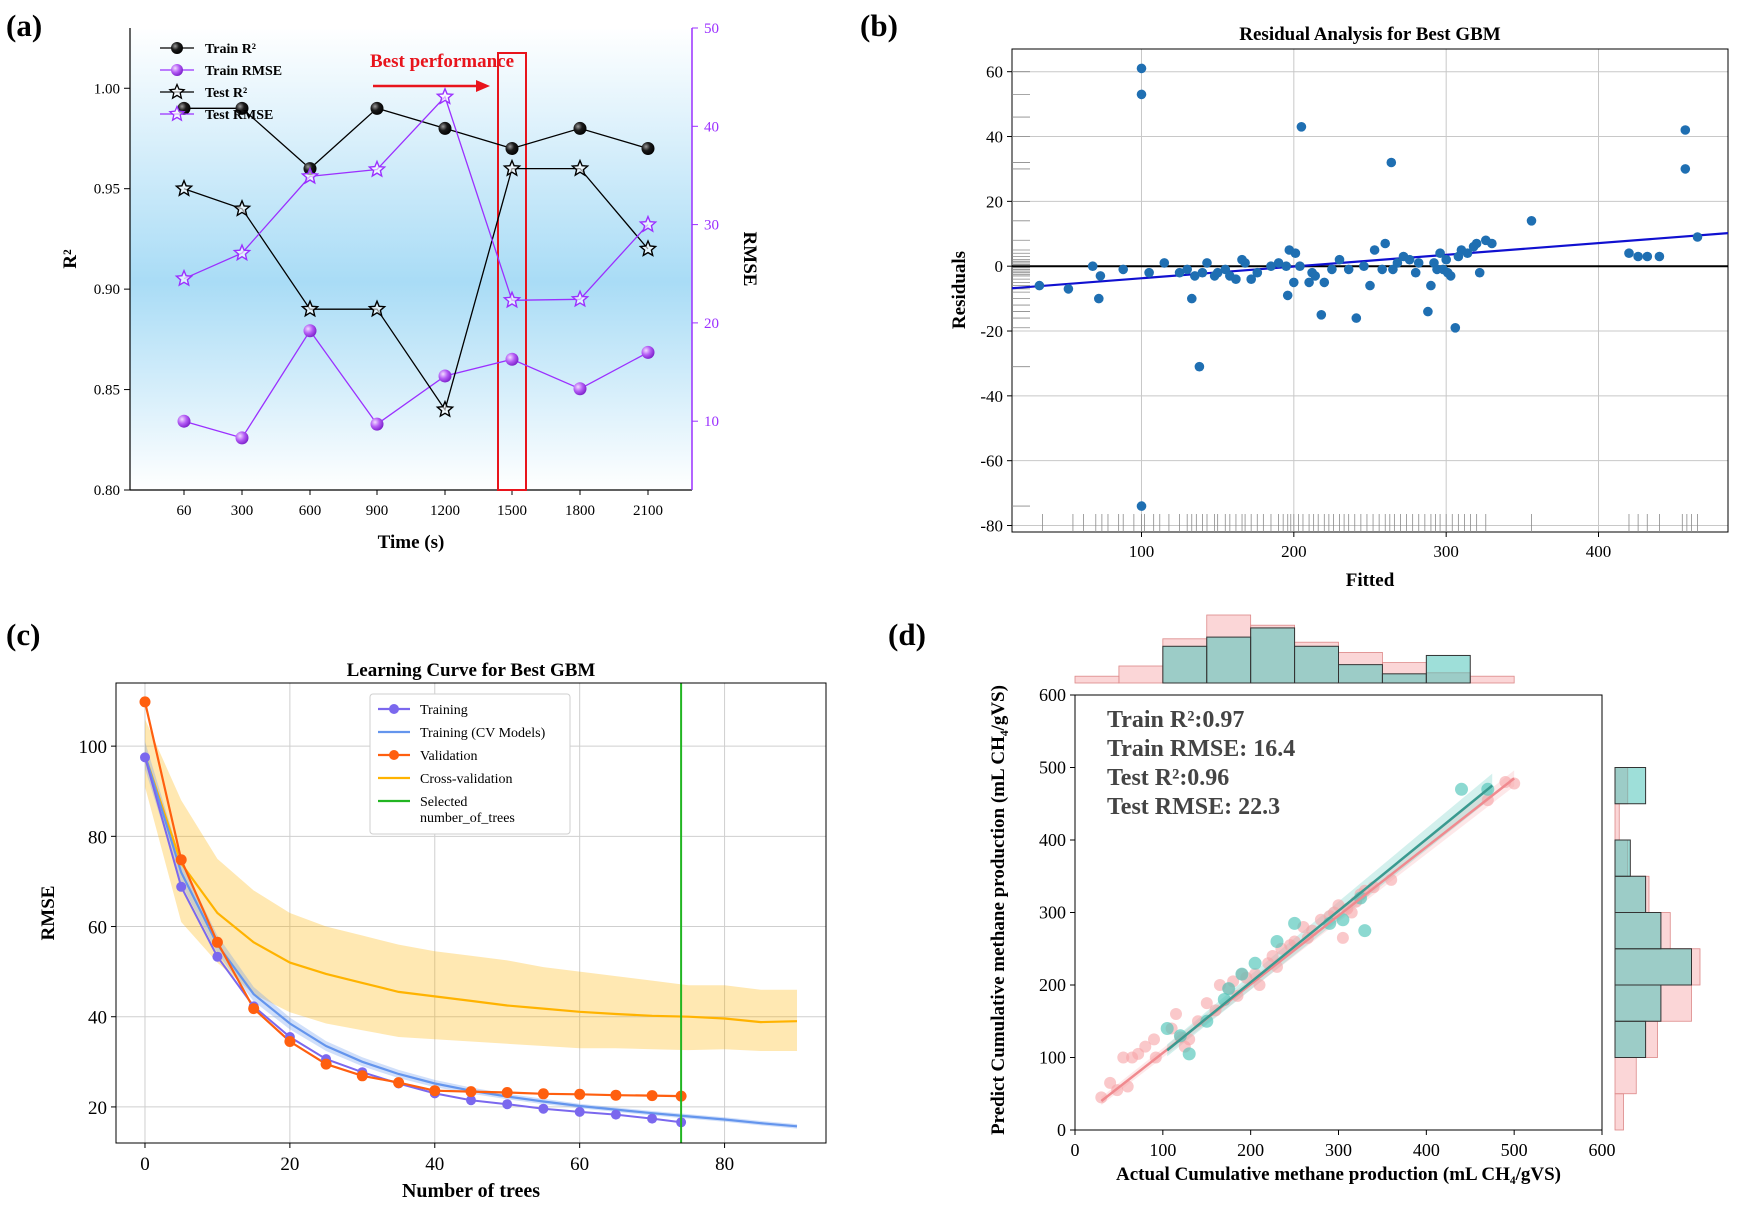 This screenshot has width=1764, height=1212. Describe the element at coordinates (471, 670) in the screenshot. I see `chart-title: Learning Curve for Best GBM` at that location.